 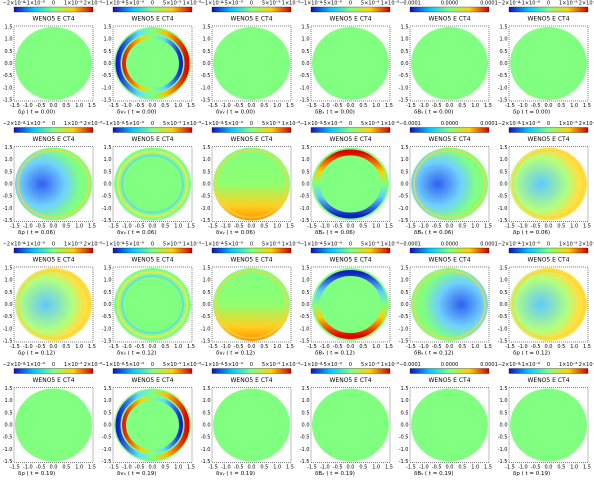 I want to click on x-axis-label: δvᵧ ( t = 0.00), so click(x=235, y=113).